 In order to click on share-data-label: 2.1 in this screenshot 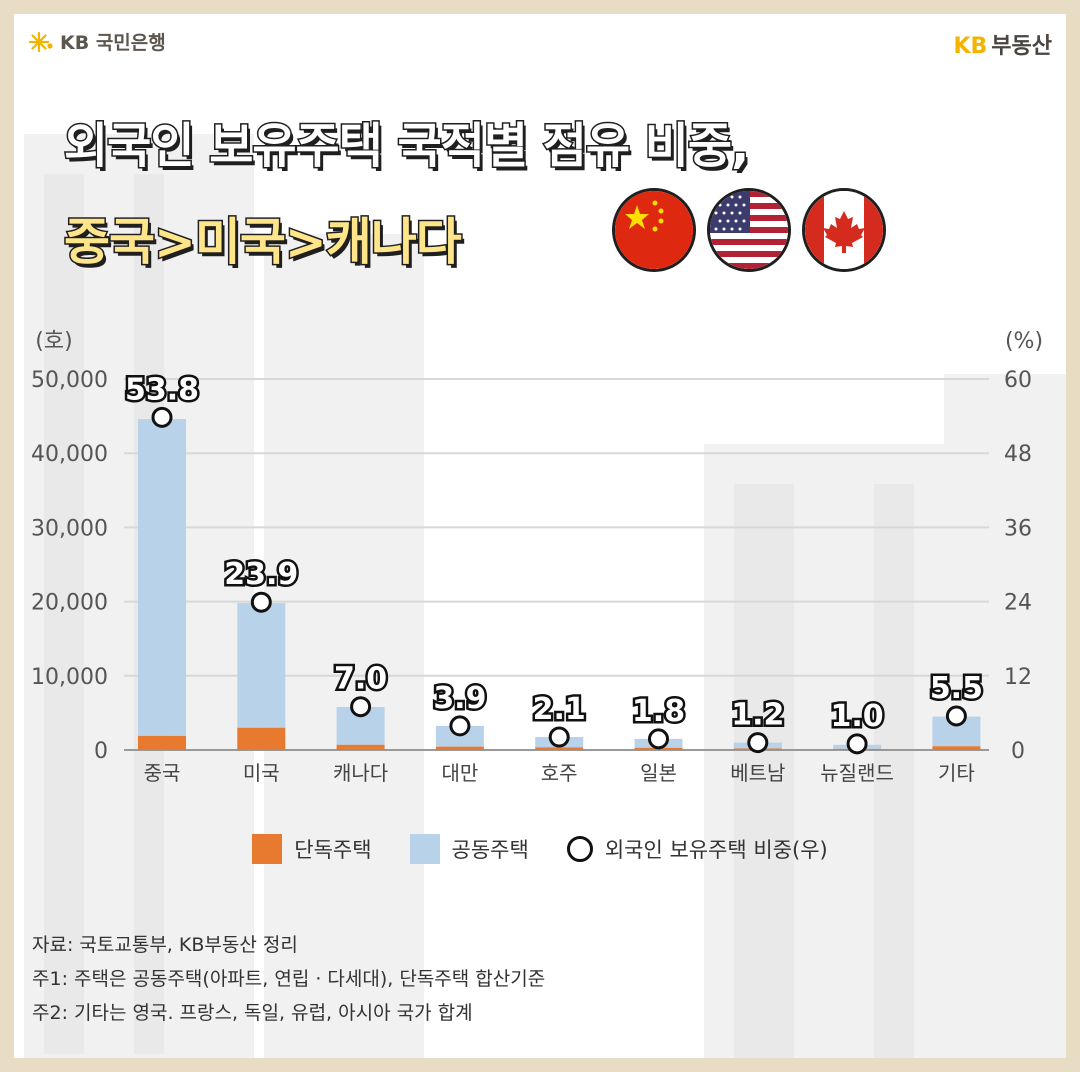, I will do `click(559, 709)`.